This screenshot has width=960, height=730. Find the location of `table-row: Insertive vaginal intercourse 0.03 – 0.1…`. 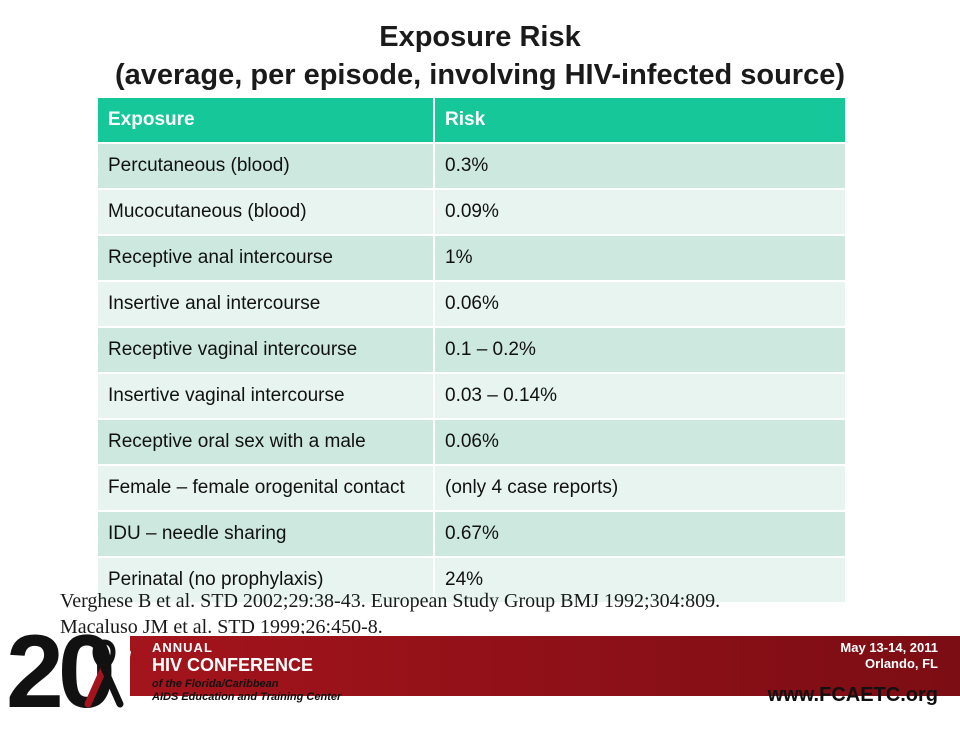

table-row: Insertive vaginal intercourse 0.03 – 0.1… is located at coordinates (471, 396).